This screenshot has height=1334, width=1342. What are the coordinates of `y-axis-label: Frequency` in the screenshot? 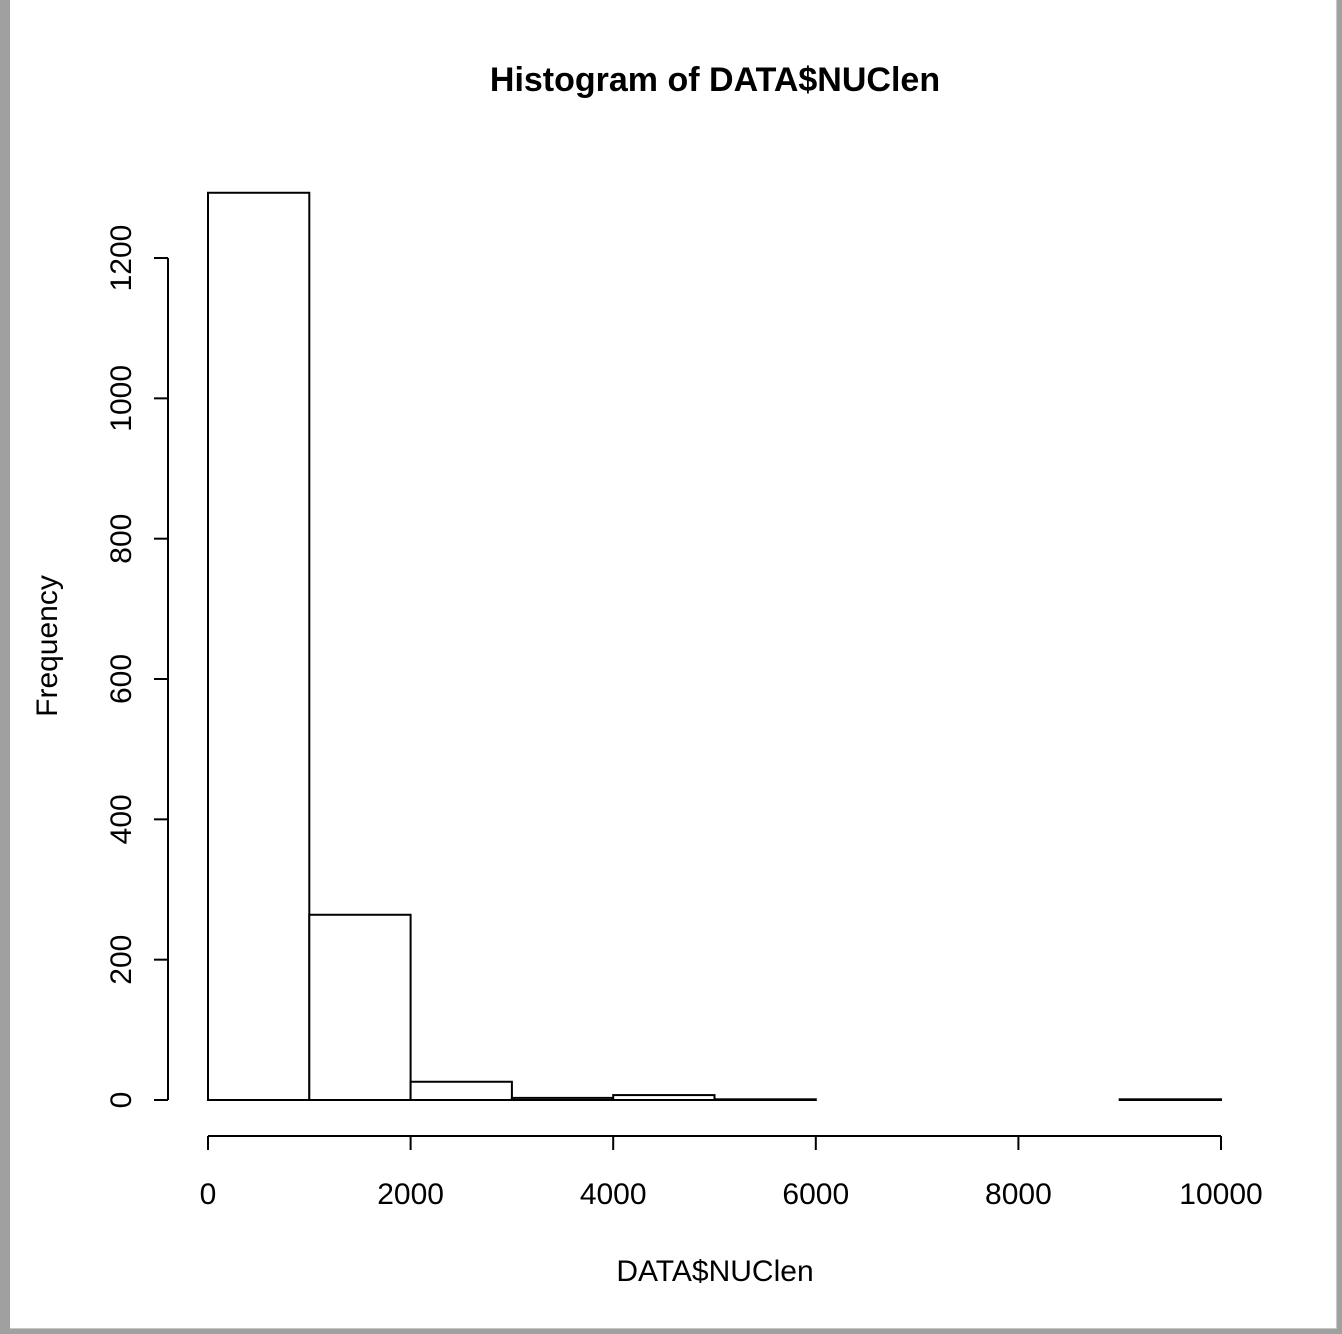 It's located at (47, 646).